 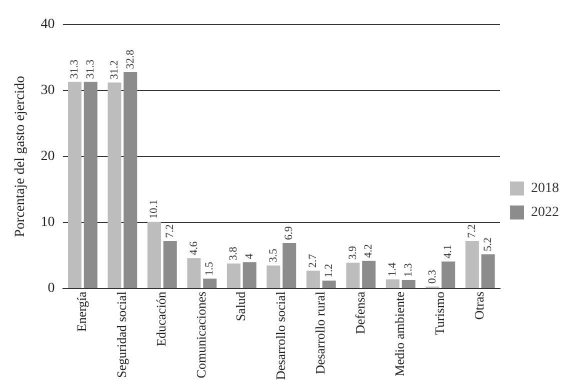 I want to click on data-label: 31.2, so click(x=114, y=70).